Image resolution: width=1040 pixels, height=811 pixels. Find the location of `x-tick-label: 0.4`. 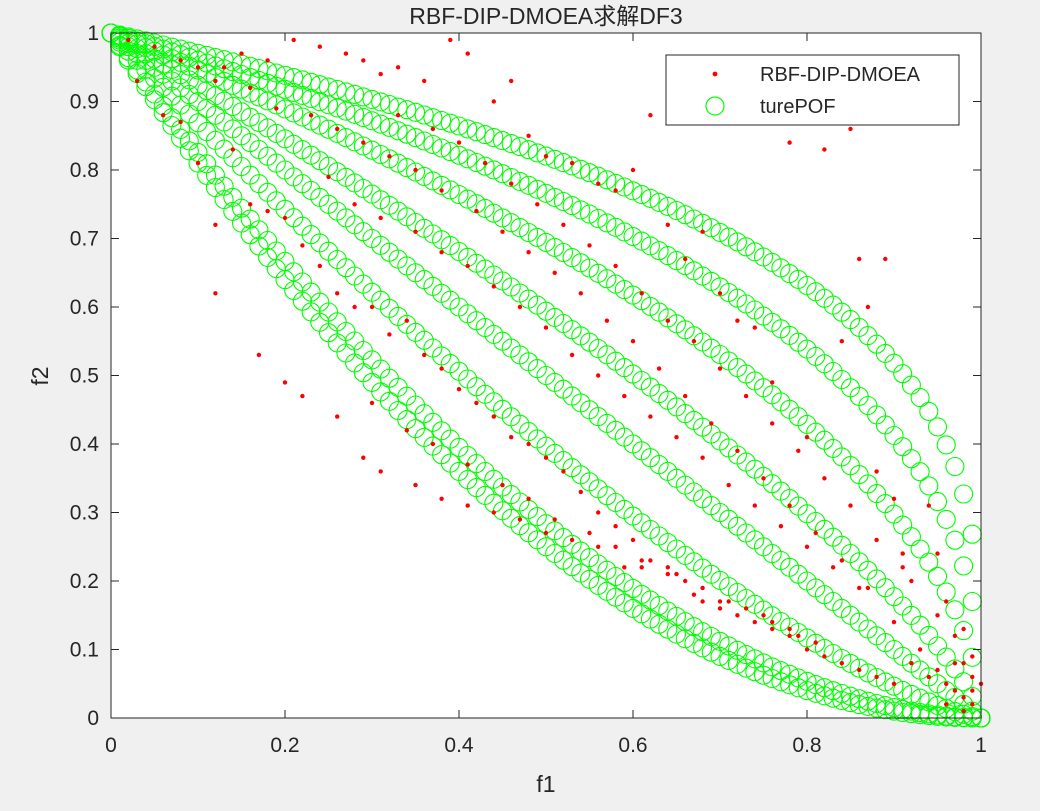

x-tick-label: 0.4 is located at coordinates (459, 745).